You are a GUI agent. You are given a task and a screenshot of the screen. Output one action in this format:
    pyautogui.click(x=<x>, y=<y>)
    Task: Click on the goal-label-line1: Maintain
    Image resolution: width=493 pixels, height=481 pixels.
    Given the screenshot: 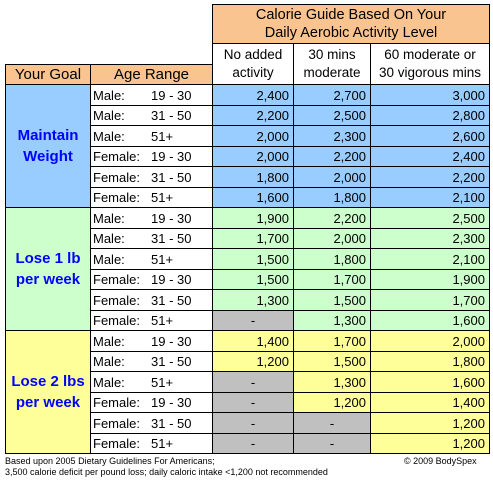 What is the action you would take?
    pyautogui.click(x=48, y=135)
    